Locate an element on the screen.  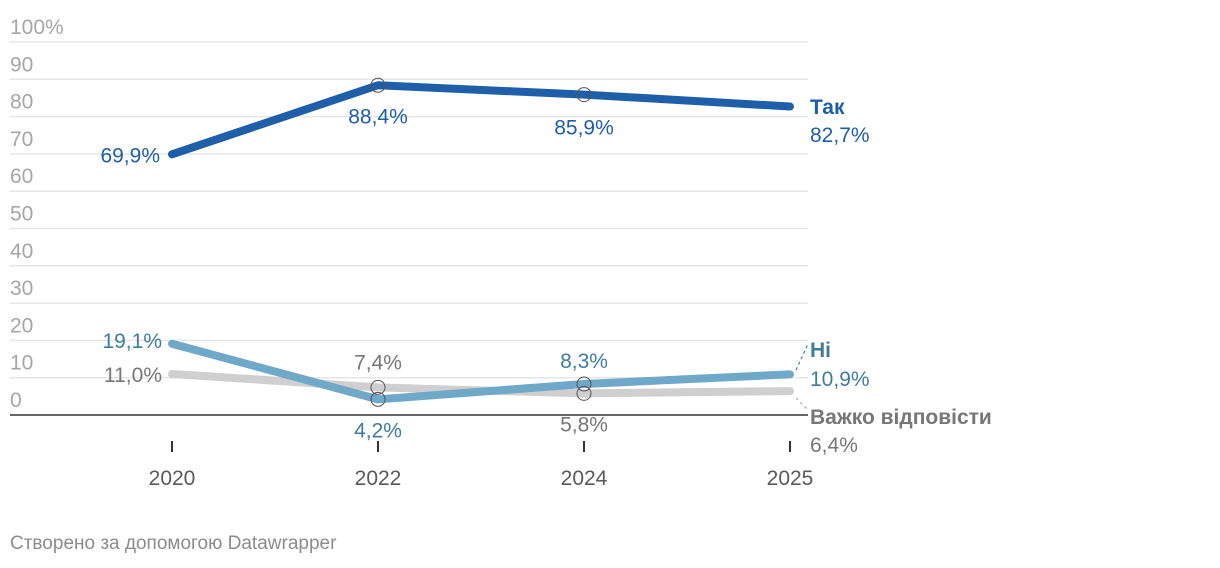
x-tick-label: 2024 is located at coordinates (584, 478).